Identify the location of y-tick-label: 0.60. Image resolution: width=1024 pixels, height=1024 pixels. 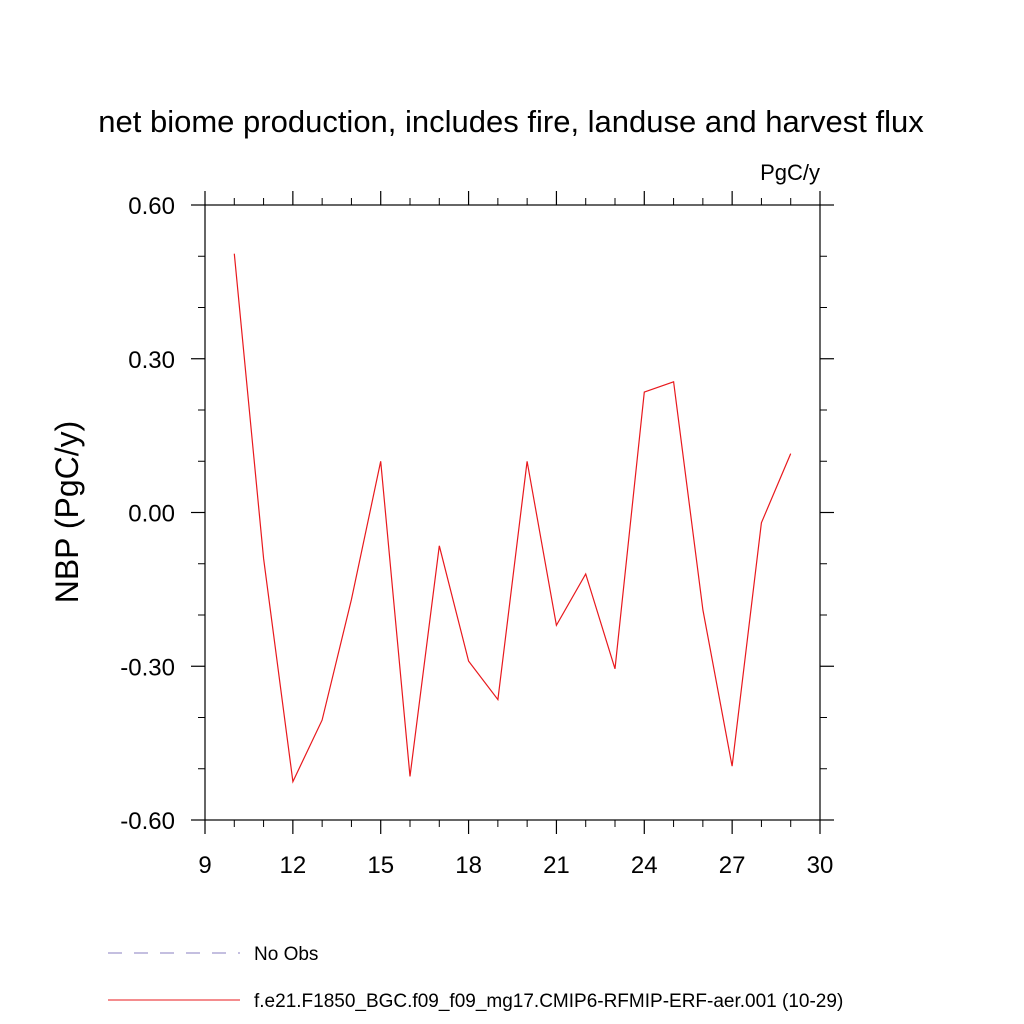
(151, 206).